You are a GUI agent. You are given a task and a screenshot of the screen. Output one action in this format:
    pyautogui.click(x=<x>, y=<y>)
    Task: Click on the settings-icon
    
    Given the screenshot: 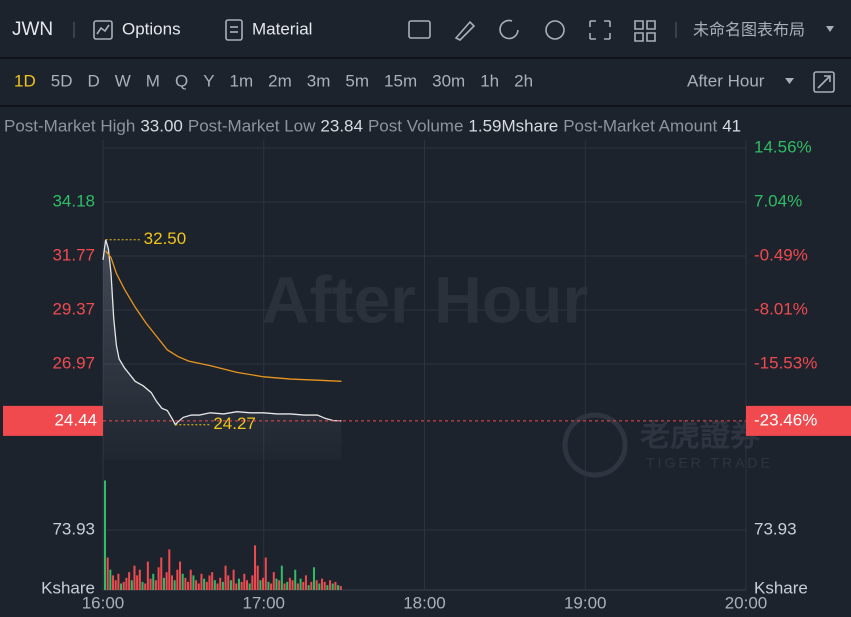 What is the action you would take?
    pyautogui.click(x=555, y=30)
    